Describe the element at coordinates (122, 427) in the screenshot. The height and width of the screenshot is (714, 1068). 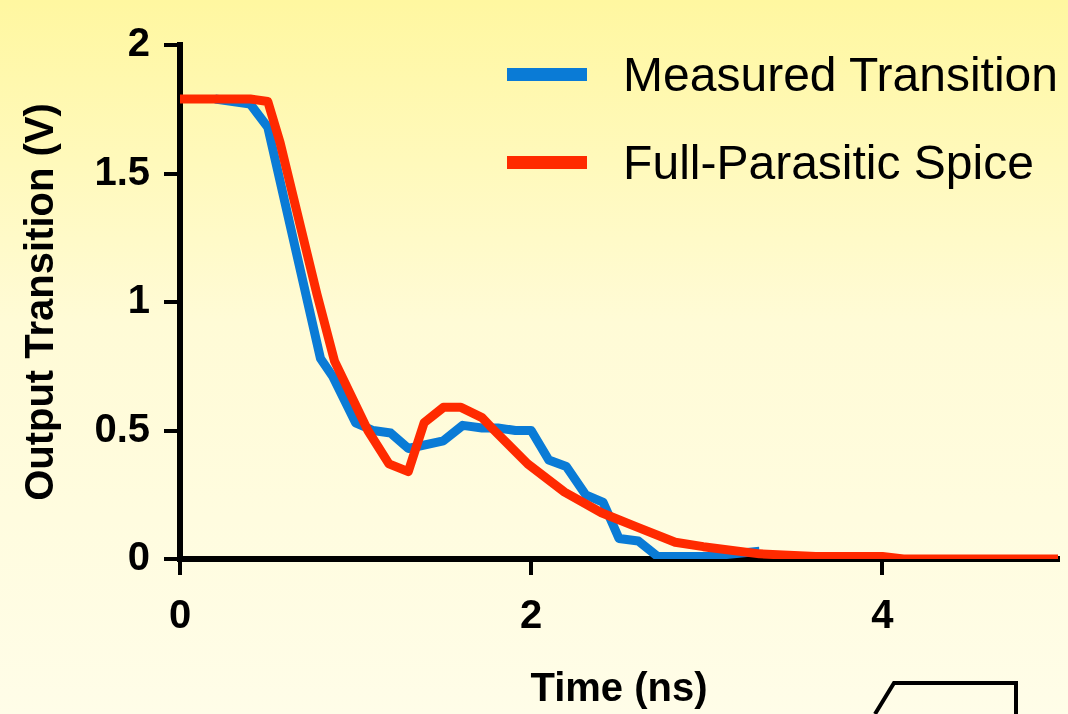
I see `y-tick-label: 0.5` at that location.